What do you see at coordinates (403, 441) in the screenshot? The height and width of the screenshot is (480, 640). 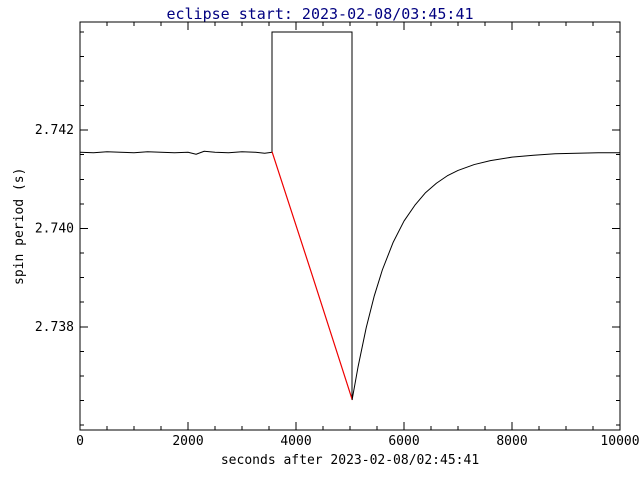 I see `x-tick-label: 6000` at bounding box center [403, 441].